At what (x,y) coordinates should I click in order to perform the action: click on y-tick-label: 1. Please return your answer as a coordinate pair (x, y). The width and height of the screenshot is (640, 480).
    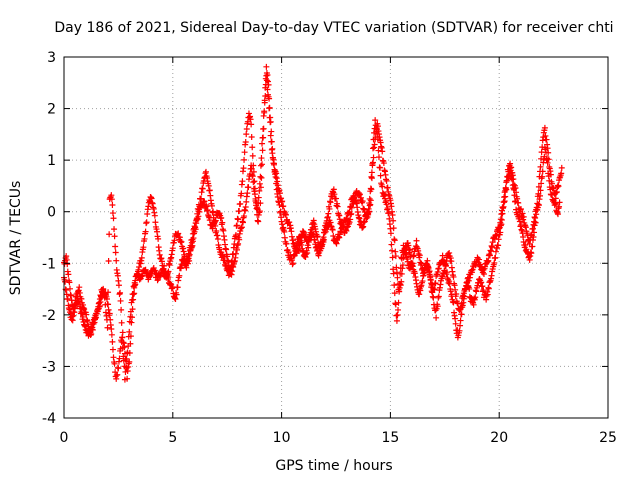
    Looking at the image, I should click on (51, 161).